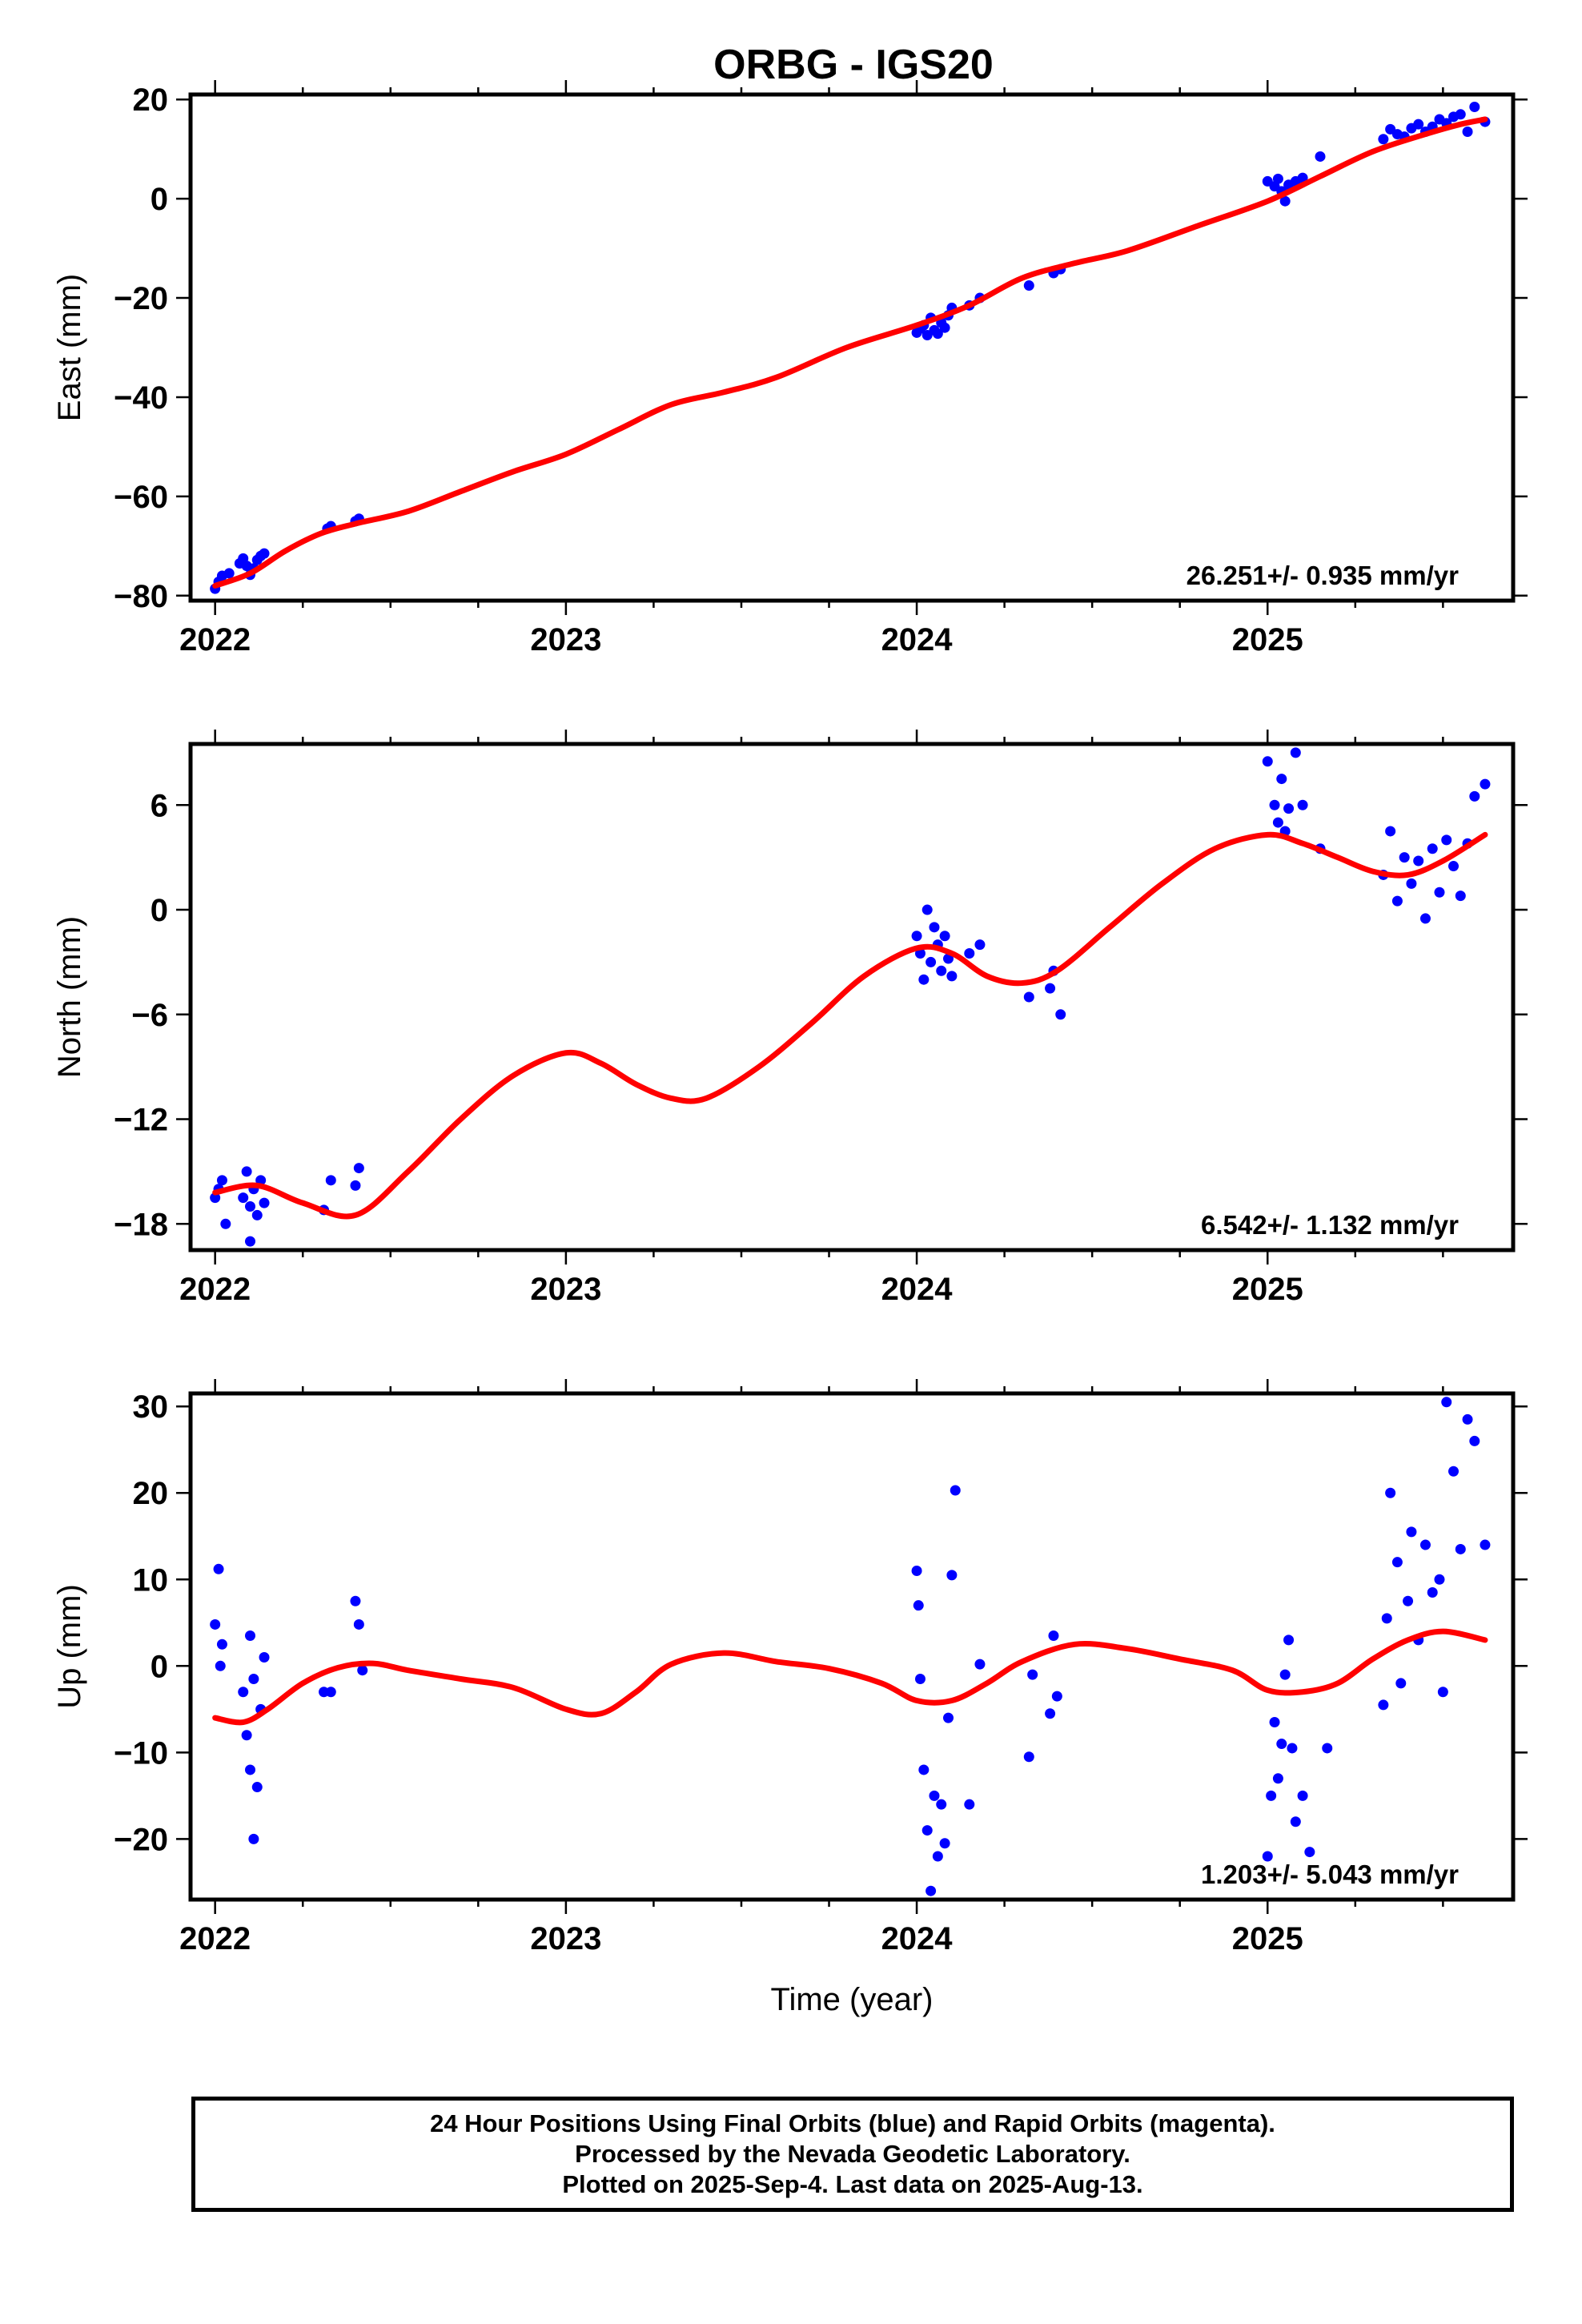 The height and width of the screenshot is (2324, 1582). What do you see at coordinates (565, 639) in the screenshot?
I see `east-xtick-label: 2023` at bounding box center [565, 639].